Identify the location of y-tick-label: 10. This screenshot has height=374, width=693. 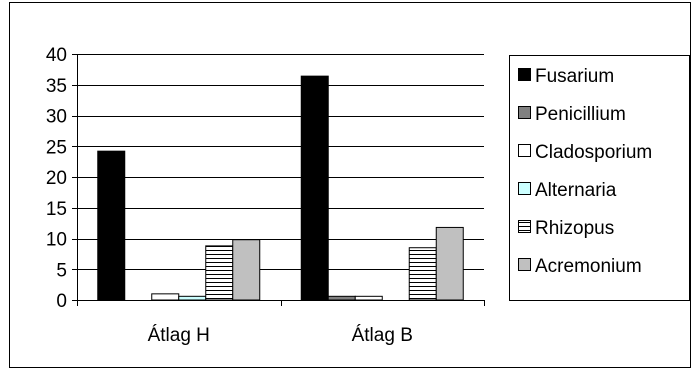
(56, 240).